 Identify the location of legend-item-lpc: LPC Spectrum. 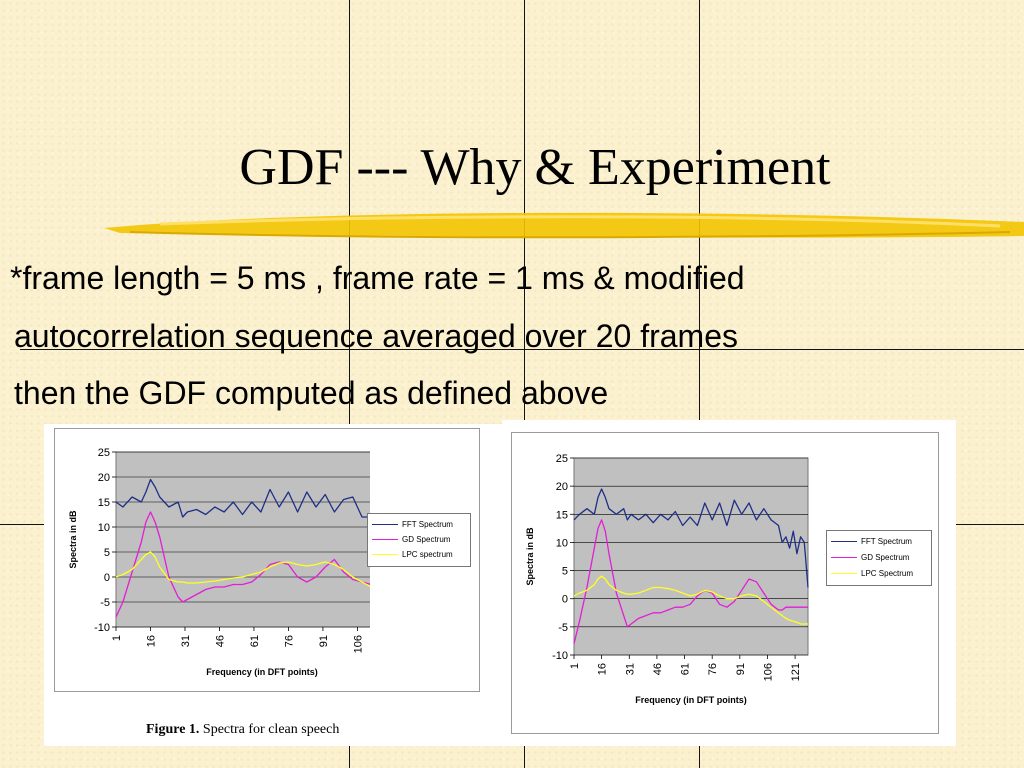
(872, 573).